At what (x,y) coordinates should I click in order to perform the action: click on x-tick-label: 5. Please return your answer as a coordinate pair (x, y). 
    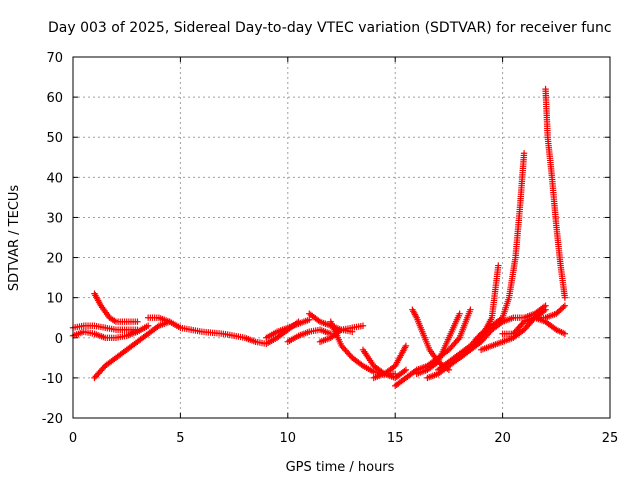
    Looking at the image, I should click on (180, 438).